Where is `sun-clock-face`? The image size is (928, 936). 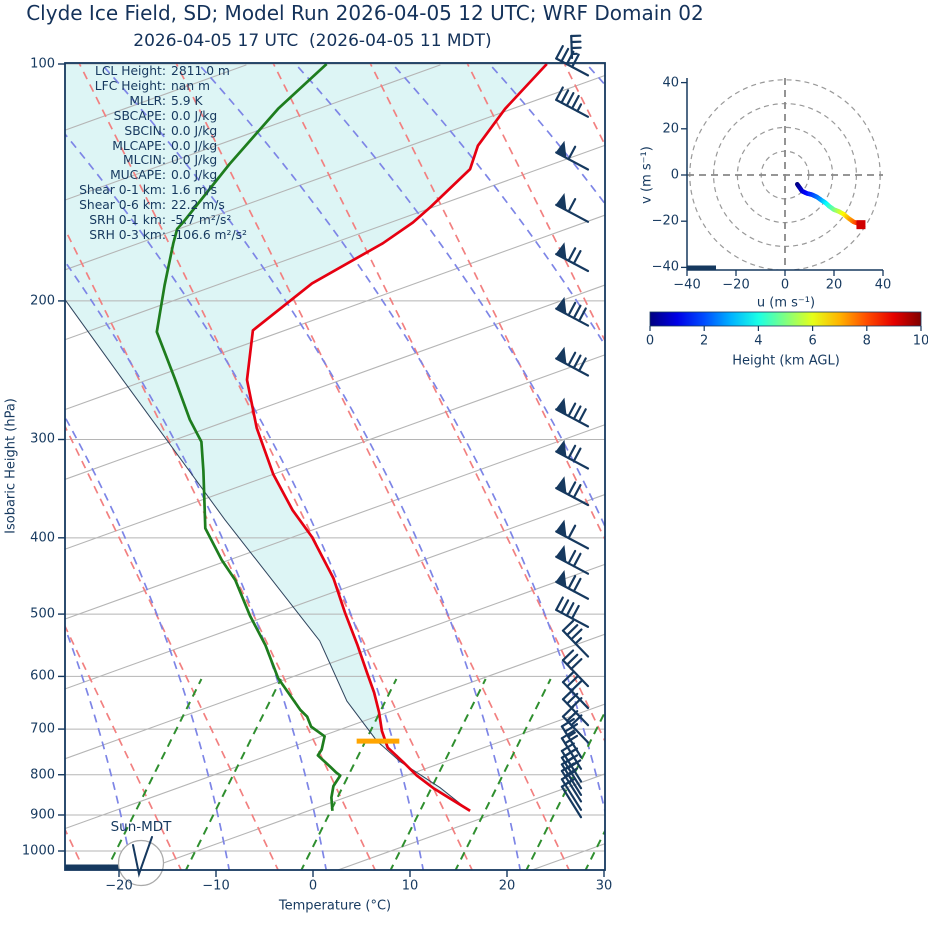
sun-clock-face is located at coordinates (141, 863).